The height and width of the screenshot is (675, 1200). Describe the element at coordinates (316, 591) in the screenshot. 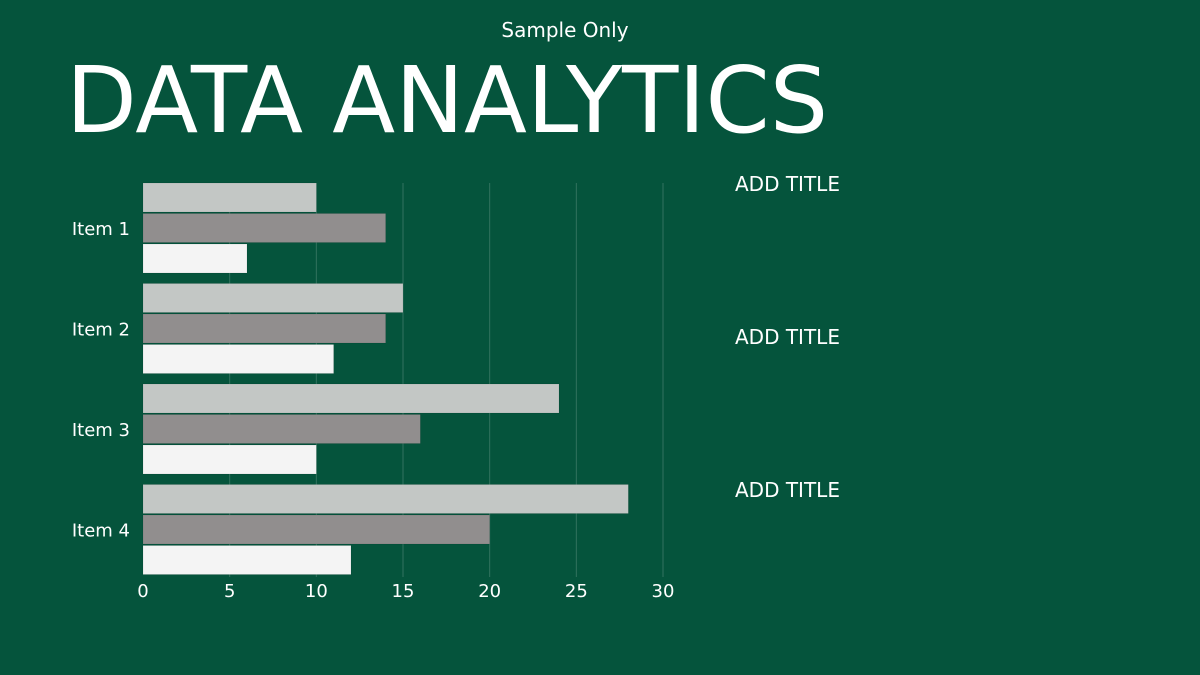

I see `x-tick-label: 10` at that location.